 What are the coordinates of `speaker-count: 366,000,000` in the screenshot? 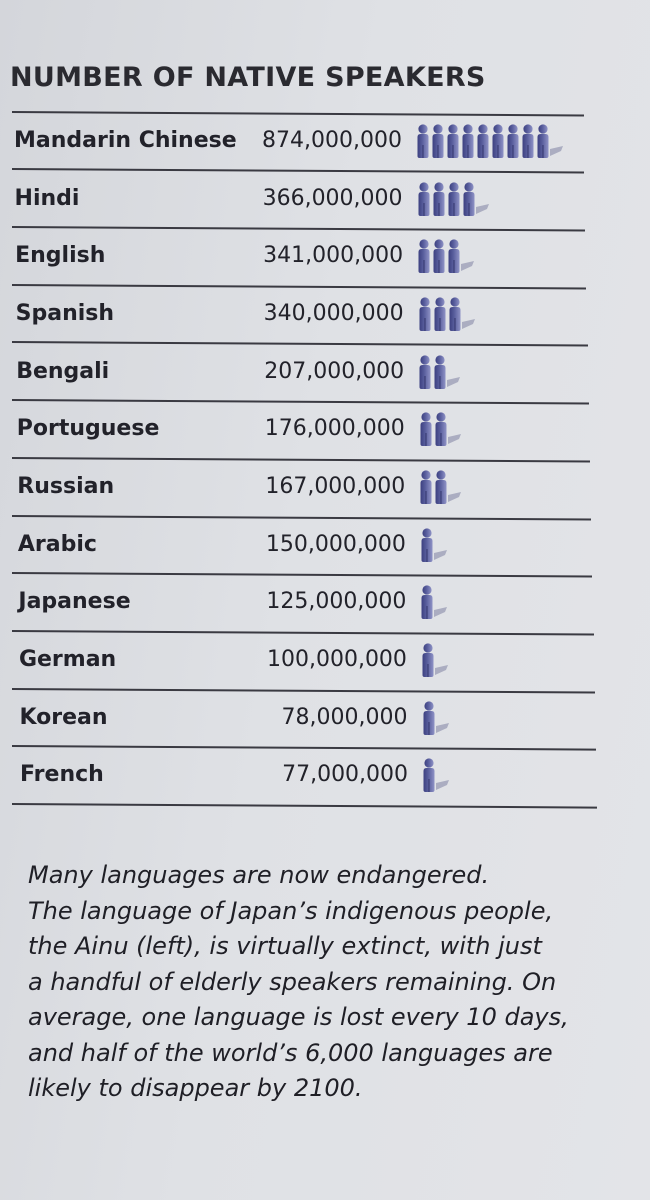 It's located at (332, 198).